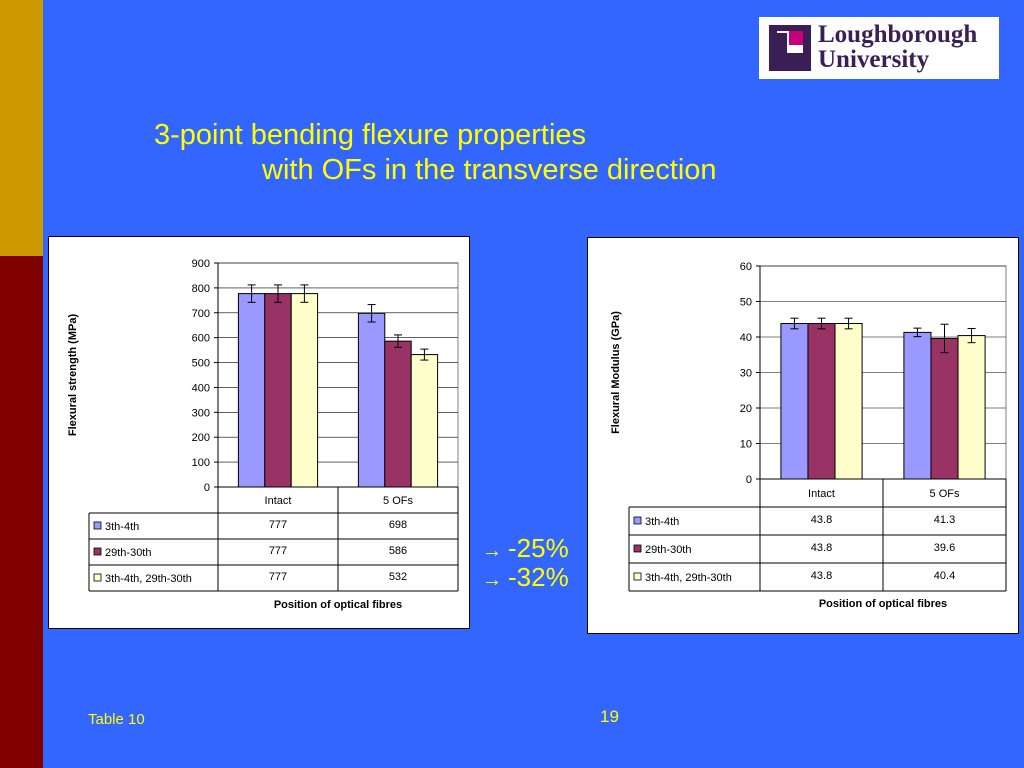  I want to click on logo-text-line1: Loughborough, so click(898, 34).